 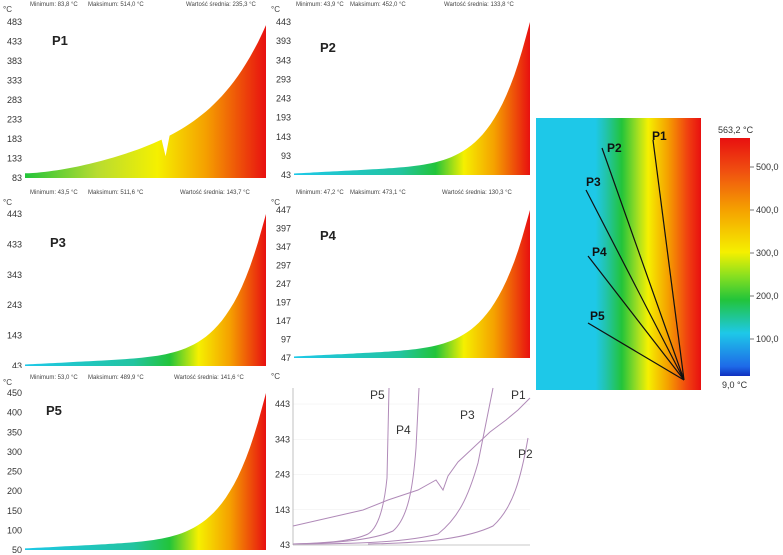 I want to click on scale-tick-label: 200,0, so click(x=767, y=296).